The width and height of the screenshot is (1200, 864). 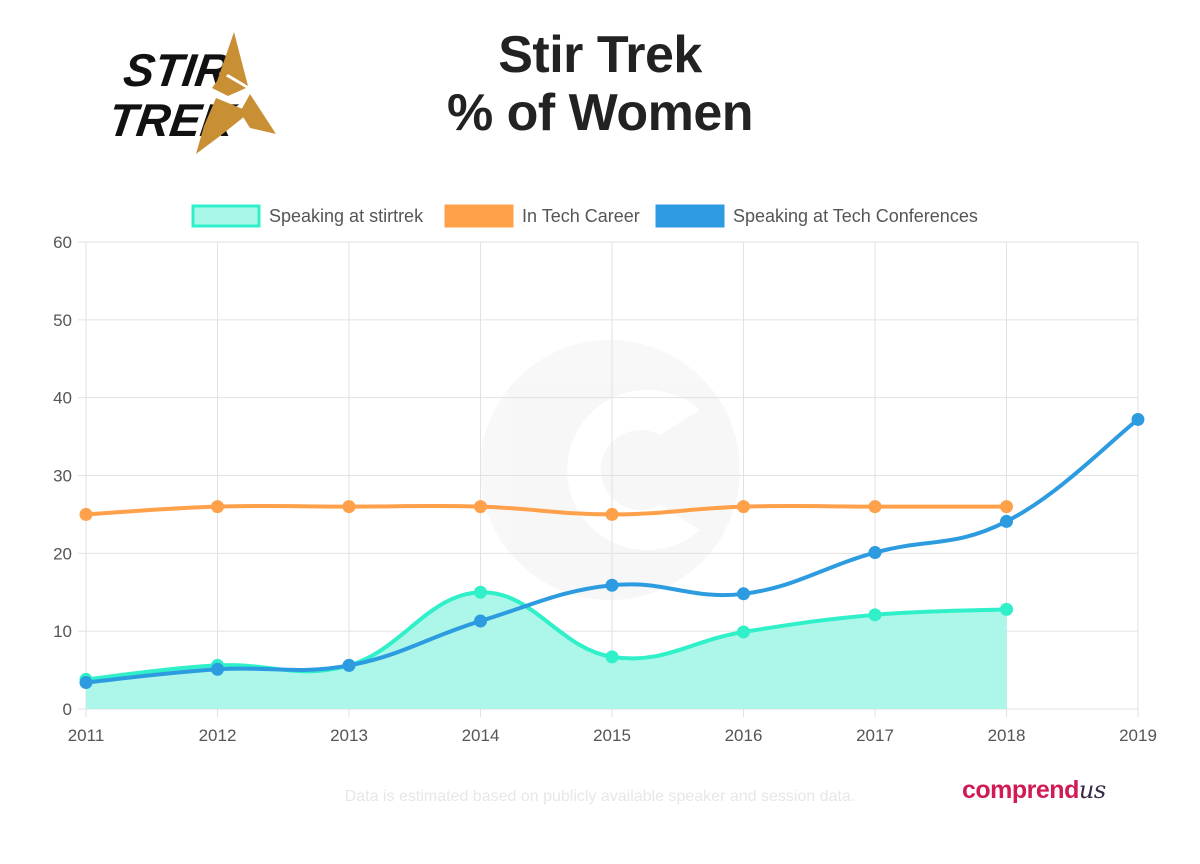 What do you see at coordinates (875, 735) in the screenshot?
I see `x-tick-label: 2017` at bounding box center [875, 735].